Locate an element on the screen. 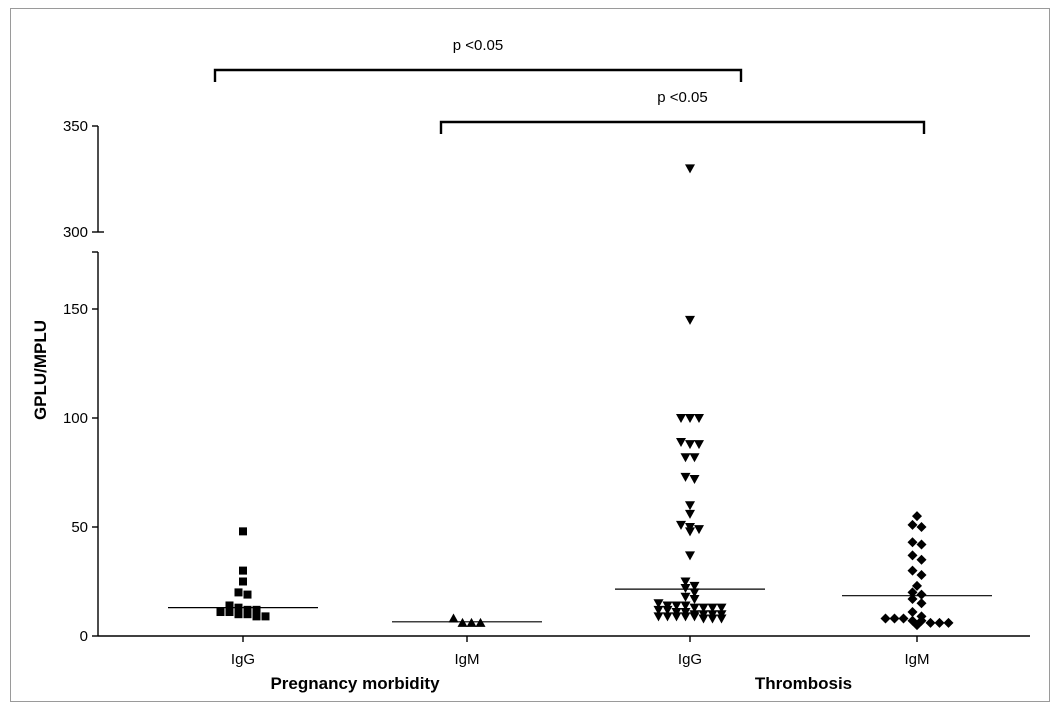  y-tick-label: 350 is located at coordinates (75, 126).